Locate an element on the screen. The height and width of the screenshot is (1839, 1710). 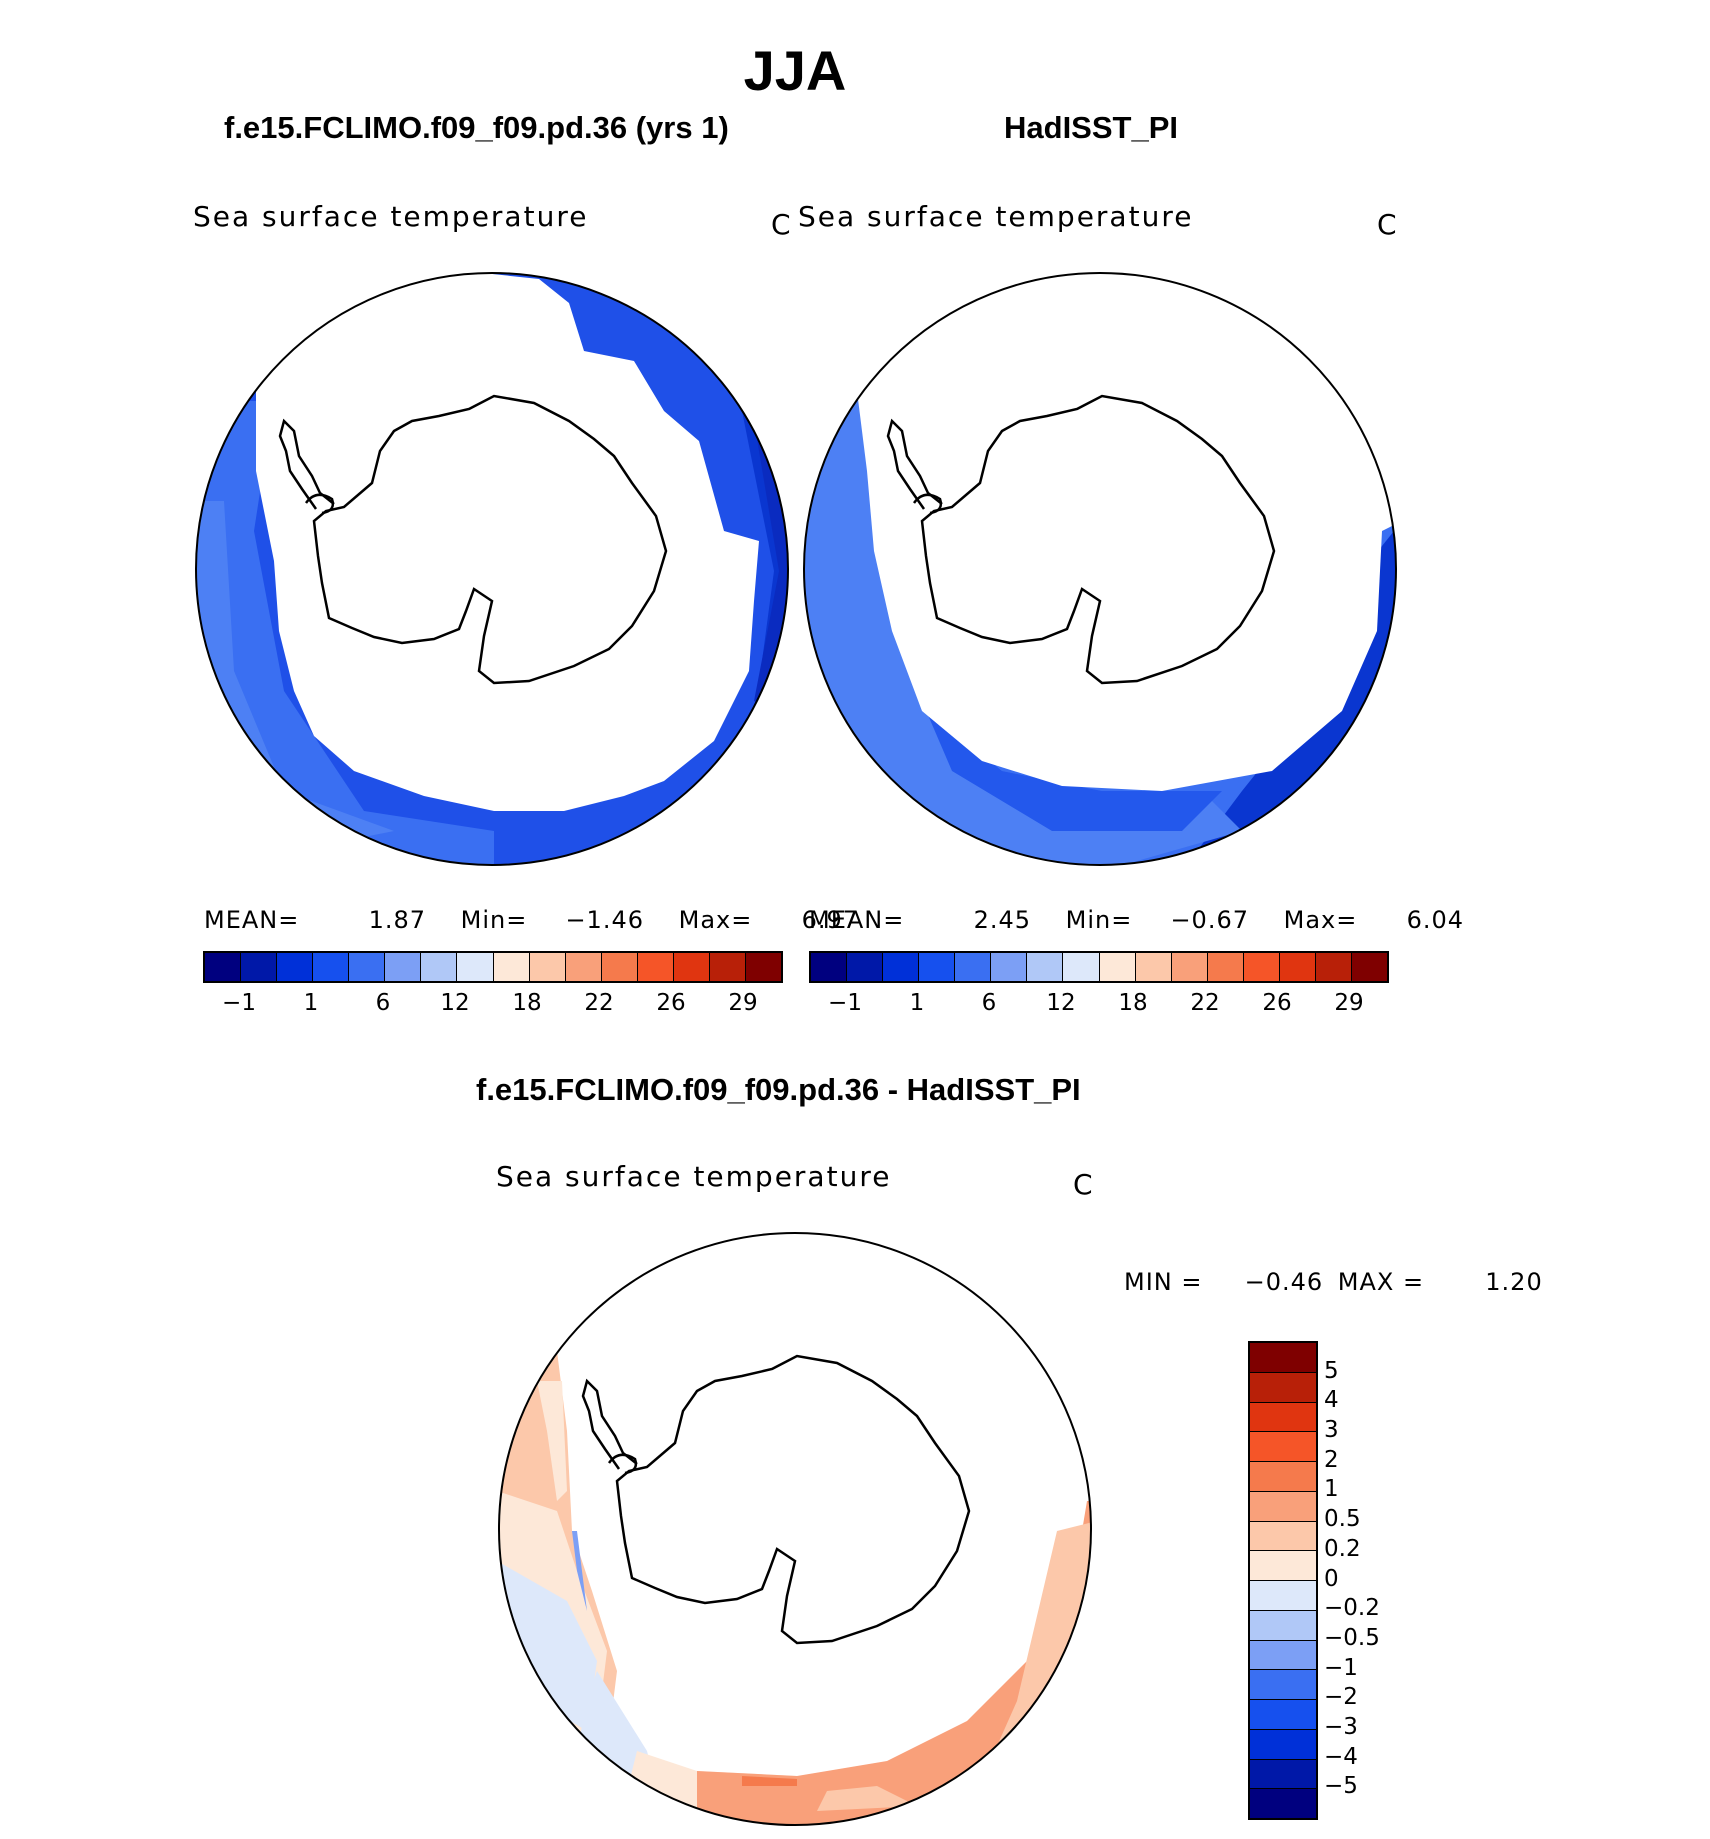
variable-label-obs: Sea surface temperature is located at coordinates (996, 216).